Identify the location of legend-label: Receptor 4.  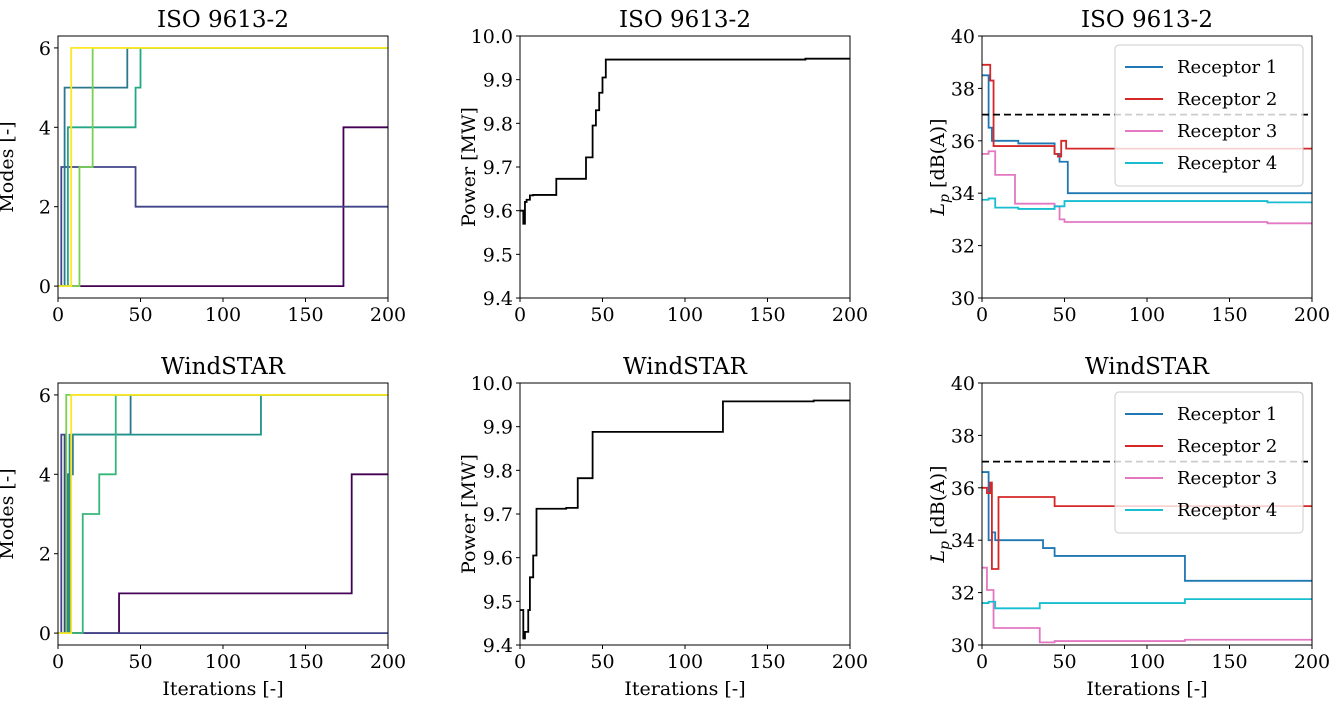
(1227, 510).